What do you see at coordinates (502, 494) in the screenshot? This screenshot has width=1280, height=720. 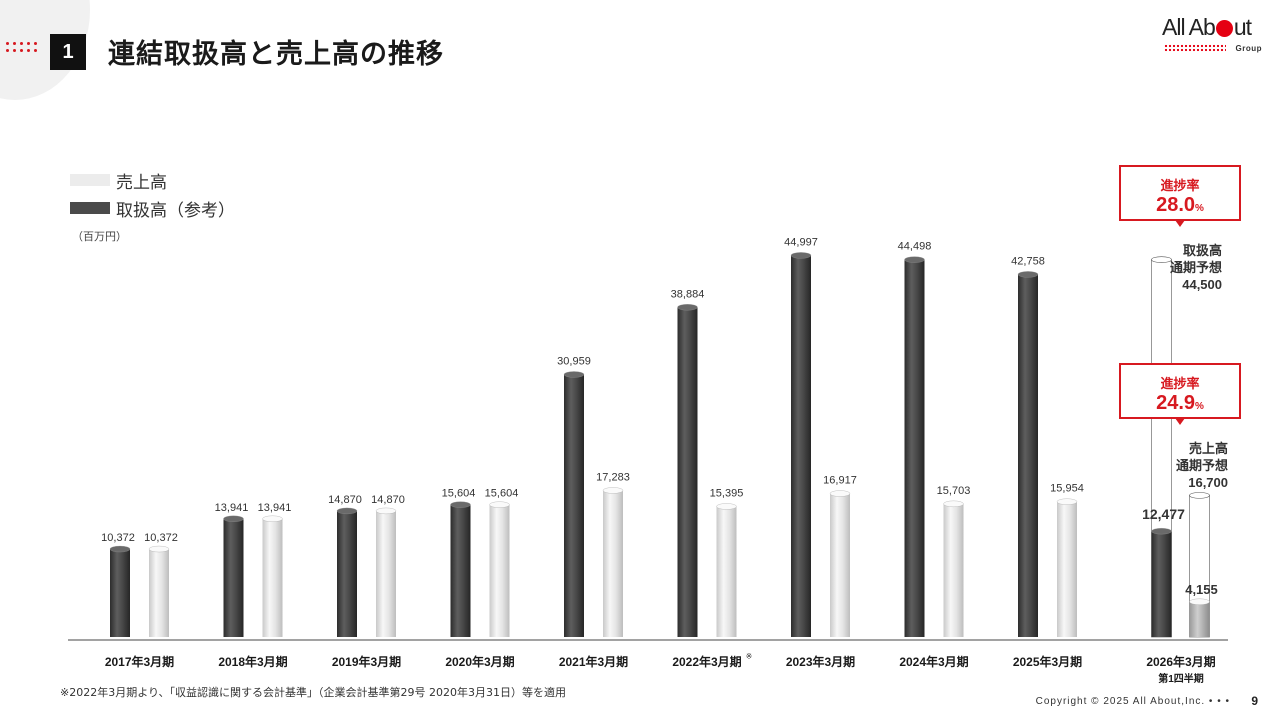 I see `data-label-sales: 15,604` at bounding box center [502, 494].